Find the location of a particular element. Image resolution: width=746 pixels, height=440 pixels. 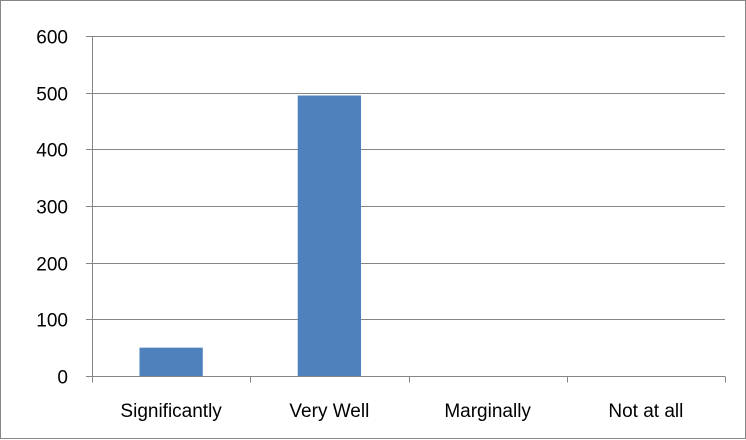

y-tick-label: 0 is located at coordinates (62, 378).